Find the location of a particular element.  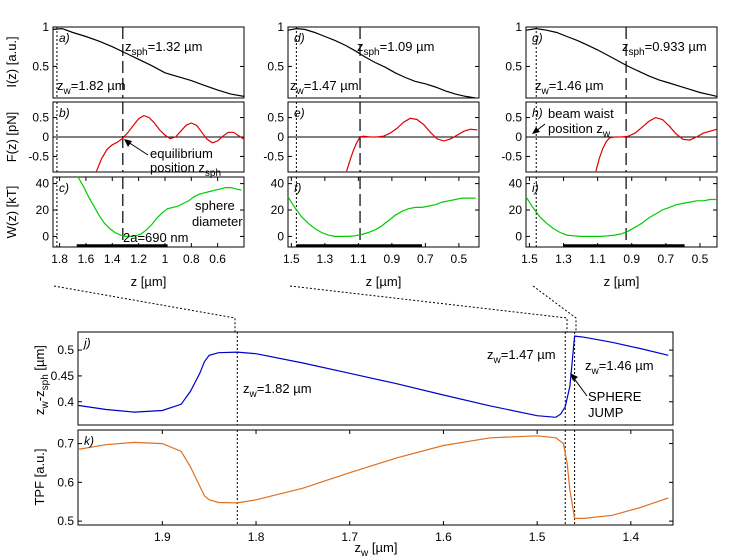

panel-h-ytick-label-0: -0.5 is located at coordinates (511, 156).